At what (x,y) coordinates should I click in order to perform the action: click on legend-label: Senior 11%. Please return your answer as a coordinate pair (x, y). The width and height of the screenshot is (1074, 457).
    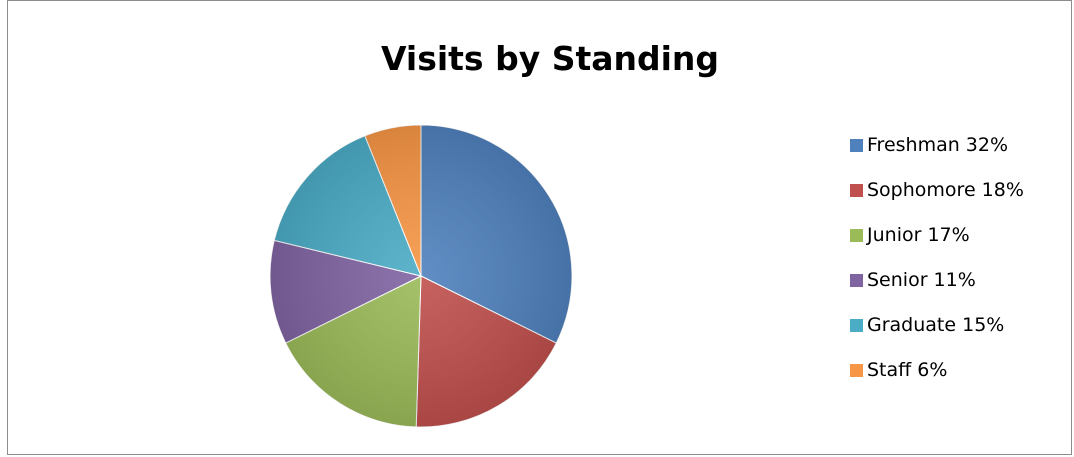
    Looking at the image, I should click on (921, 280).